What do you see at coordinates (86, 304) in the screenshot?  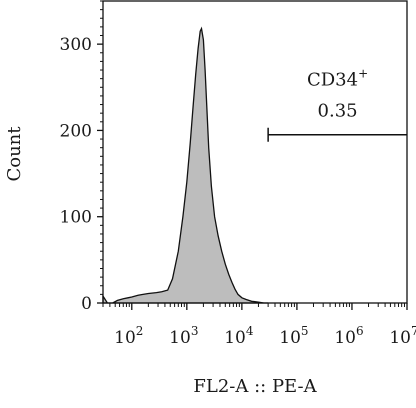 I see `y-tick-label: 0` at bounding box center [86, 304].